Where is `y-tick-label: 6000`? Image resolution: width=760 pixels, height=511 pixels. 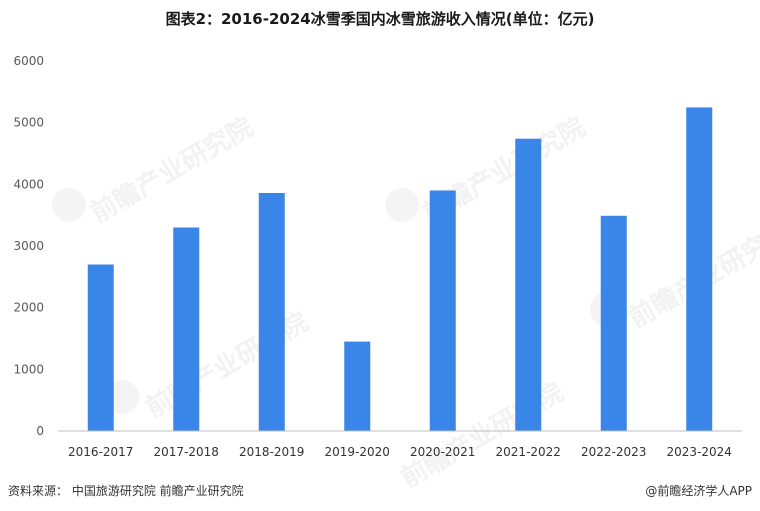
y-tick-label: 6000 is located at coordinates (28, 61).